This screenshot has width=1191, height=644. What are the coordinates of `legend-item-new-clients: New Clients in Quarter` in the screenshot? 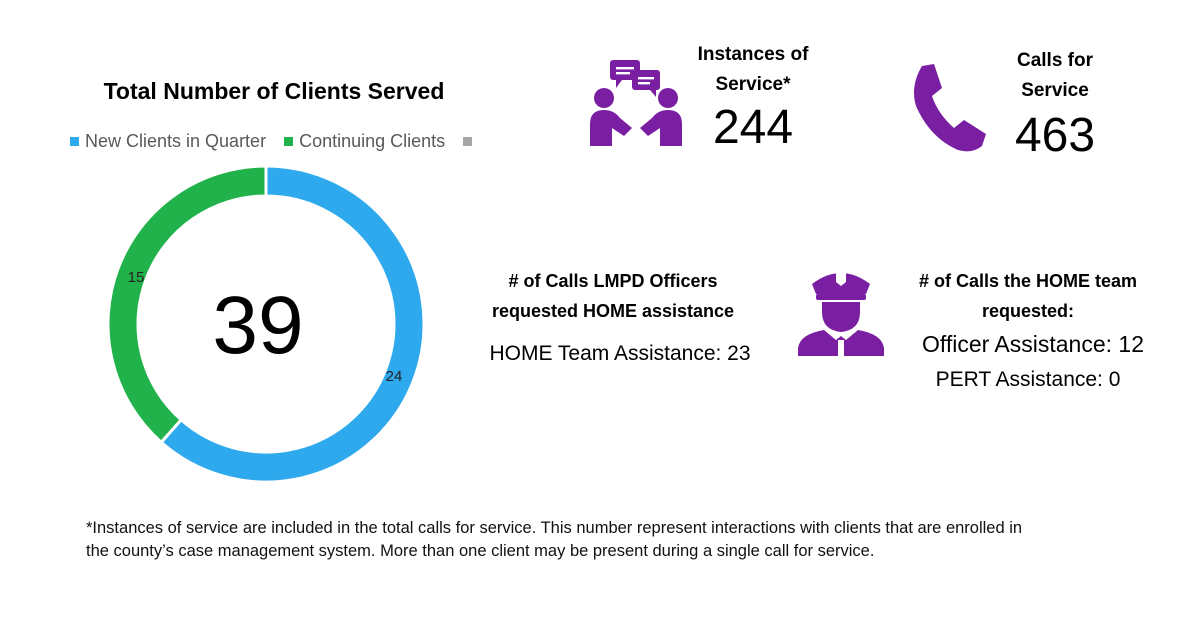 It's located at (168, 141).